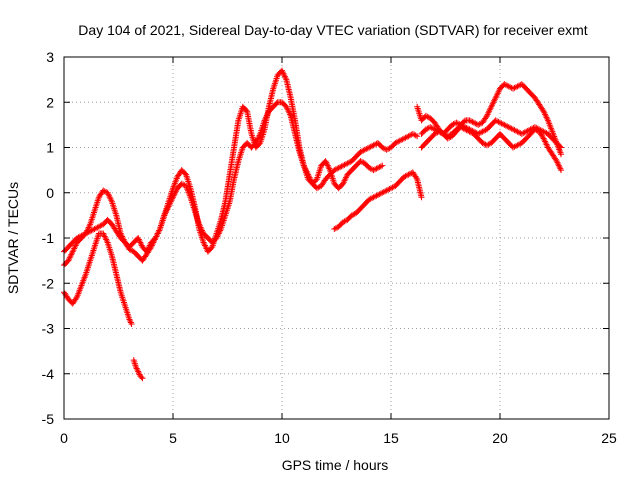 The image size is (640, 480). I want to click on x-tick-label: 0, so click(64, 438).